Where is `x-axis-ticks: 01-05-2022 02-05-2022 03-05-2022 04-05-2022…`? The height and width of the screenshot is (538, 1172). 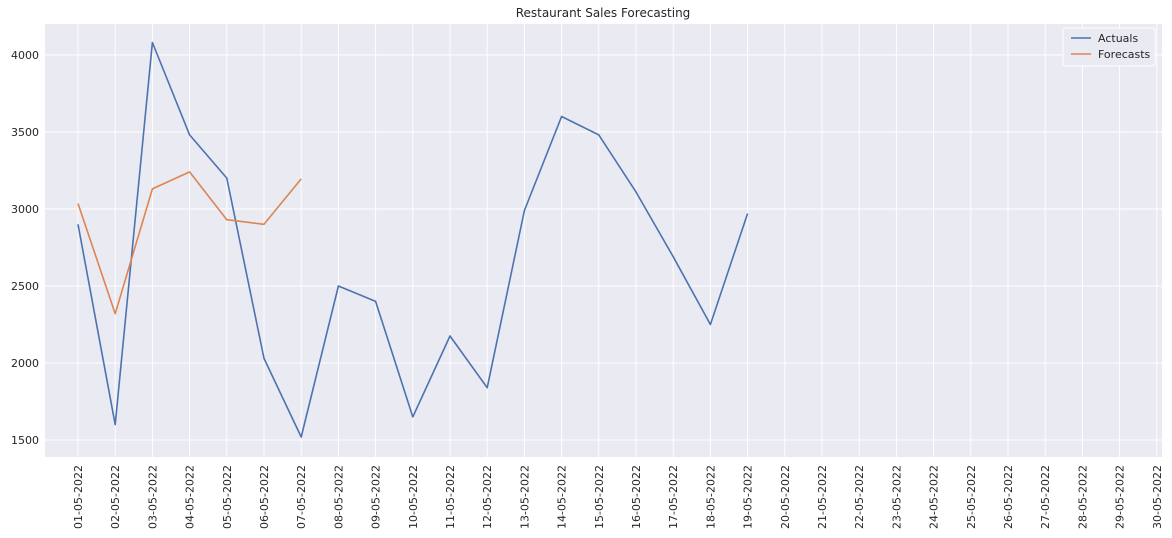 x-axis-ticks: 01-05-2022 02-05-2022 03-05-2022 04-05-2022… is located at coordinates (618, 497).